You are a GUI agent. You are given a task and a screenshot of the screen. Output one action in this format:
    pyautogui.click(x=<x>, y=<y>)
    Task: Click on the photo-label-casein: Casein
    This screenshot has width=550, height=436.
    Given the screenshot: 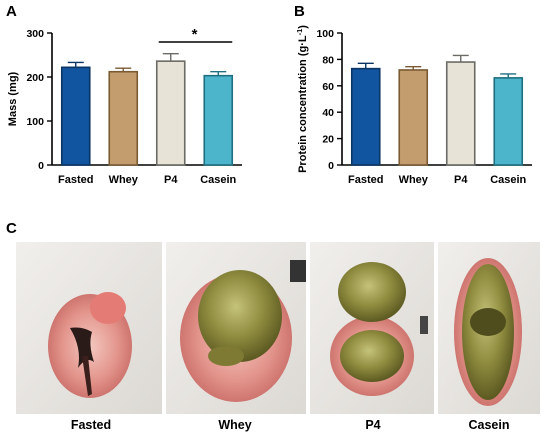 What is the action you would take?
    pyautogui.click(x=489, y=425)
    